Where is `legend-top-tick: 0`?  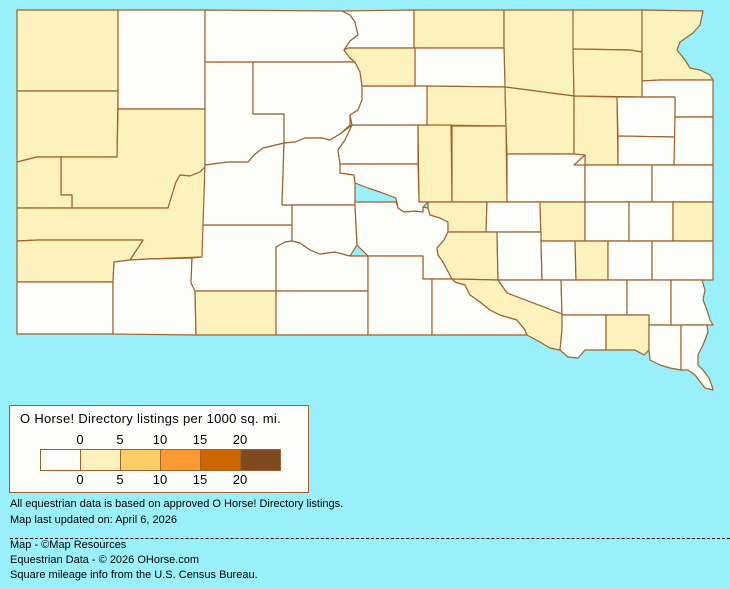 legend-top-tick: 0 is located at coordinates (80, 439).